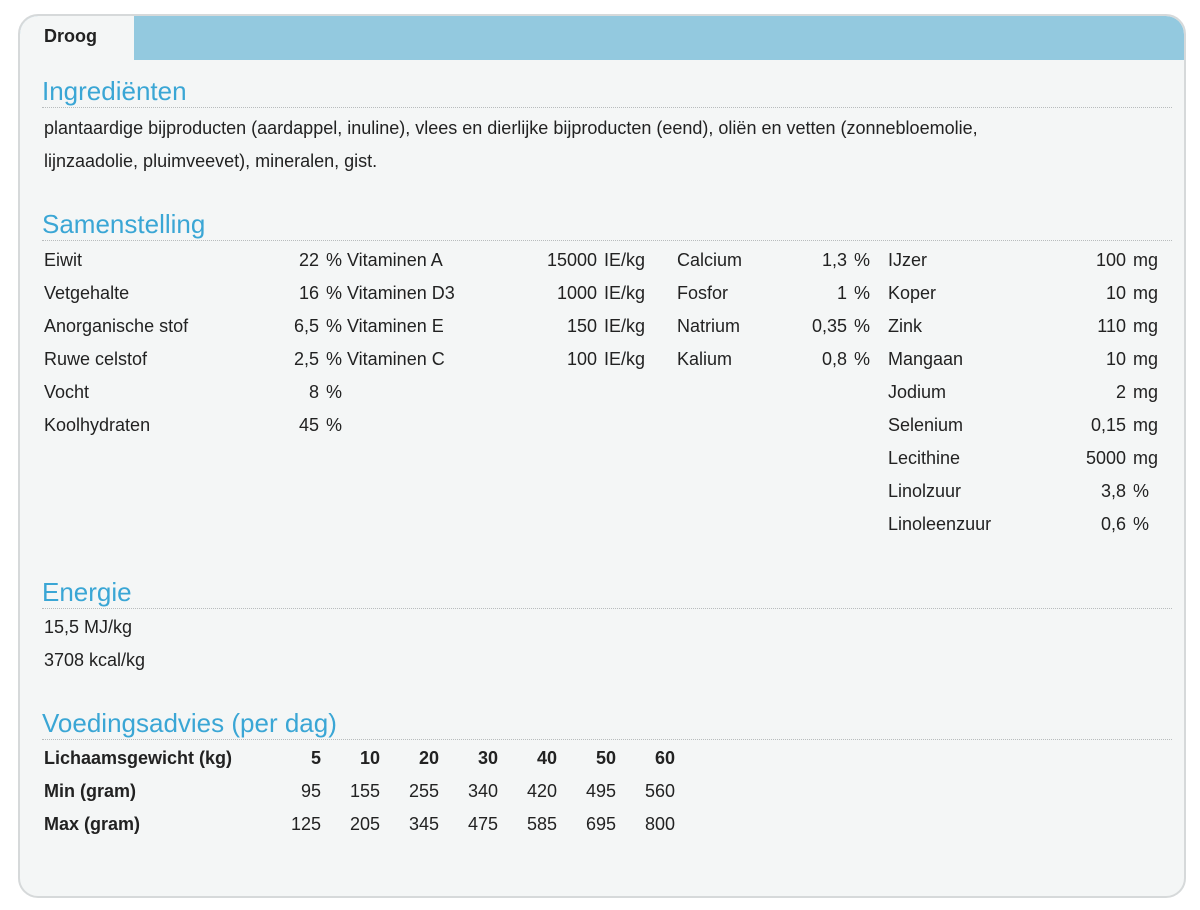 Image resolution: width=1200 pixels, height=910 pixels. What do you see at coordinates (77, 38) in the screenshot?
I see `tab-droog: Droog` at bounding box center [77, 38].